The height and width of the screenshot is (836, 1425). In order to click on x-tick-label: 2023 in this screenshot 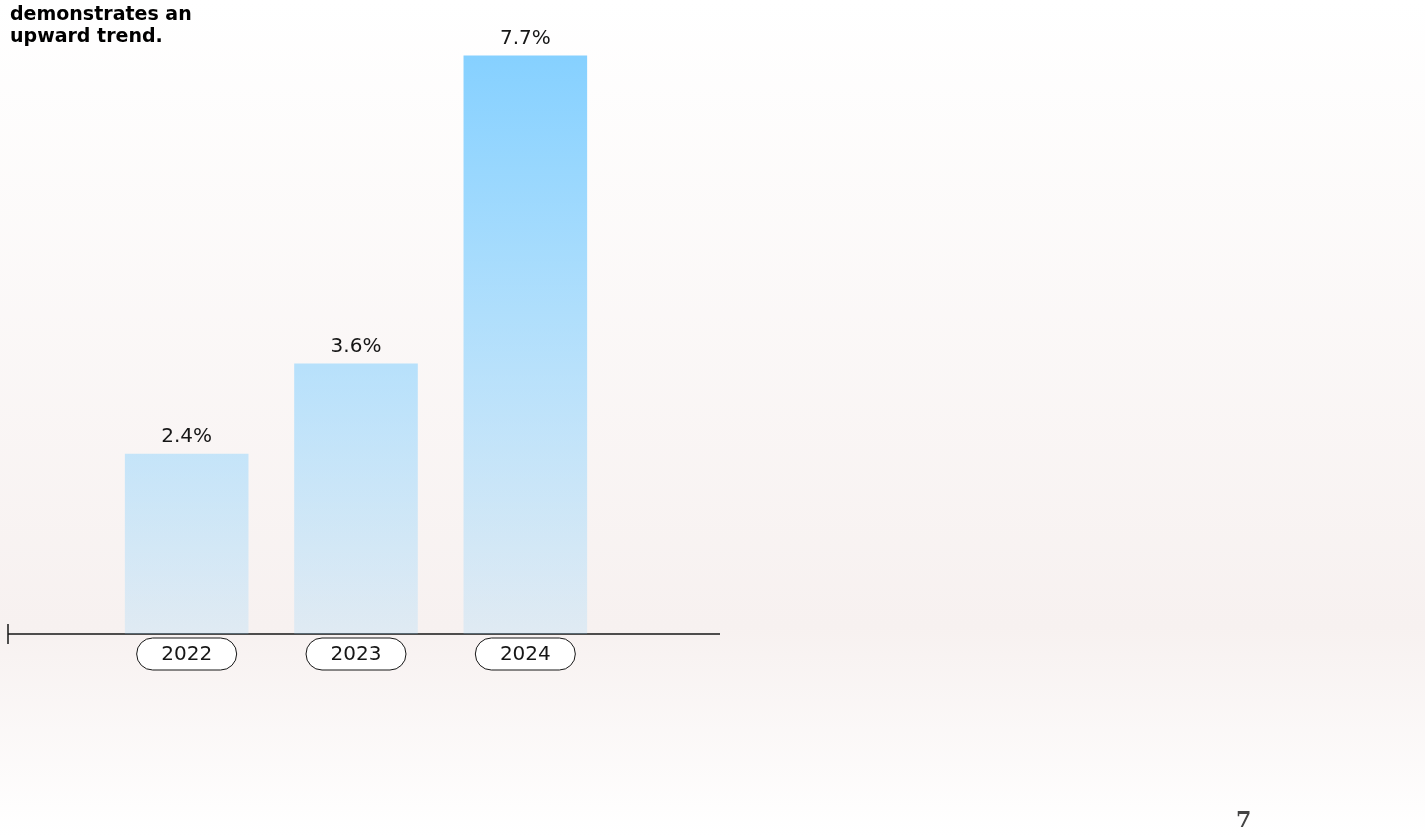, I will do `click(356, 653)`.